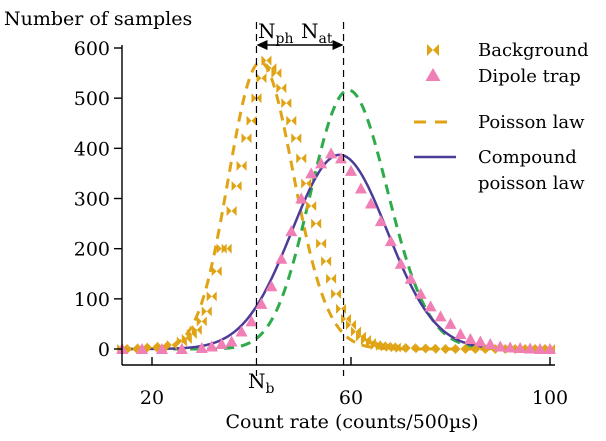 The width and height of the screenshot is (606, 441). What do you see at coordinates (499, 170) in the screenshot?
I see `legend-item-compound-poisson-law: Compound poisson law` at bounding box center [499, 170].